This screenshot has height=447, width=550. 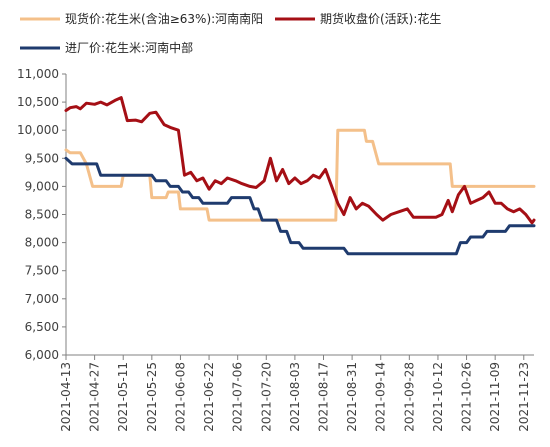 What do you see at coordinates (66, 397) in the screenshot?
I see `x-tick-label: 2021-04-13` at bounding box center [66, 397].